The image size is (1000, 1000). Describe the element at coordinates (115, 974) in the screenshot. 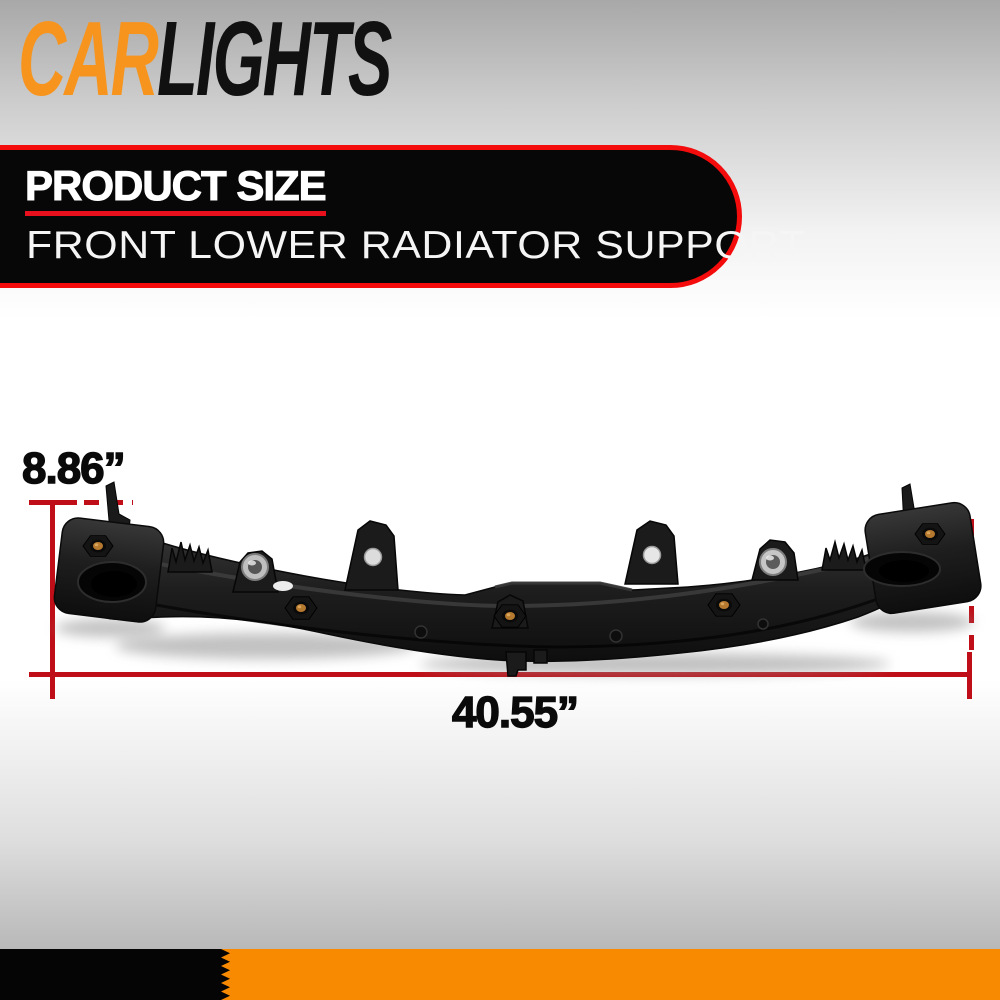

I see `footer-stripe-black` at that location.